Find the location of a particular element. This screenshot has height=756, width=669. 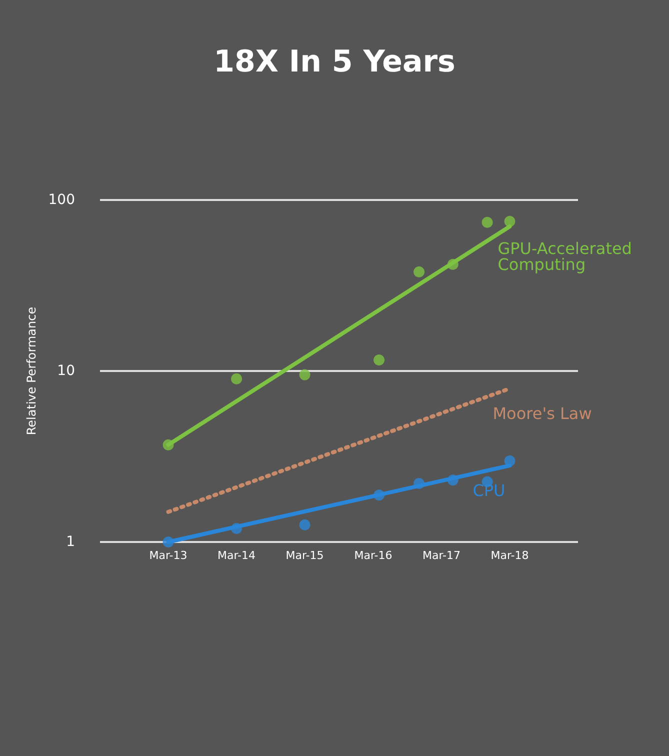

chart-title: 18X In 5 Years is located at coordinates (335, 62).